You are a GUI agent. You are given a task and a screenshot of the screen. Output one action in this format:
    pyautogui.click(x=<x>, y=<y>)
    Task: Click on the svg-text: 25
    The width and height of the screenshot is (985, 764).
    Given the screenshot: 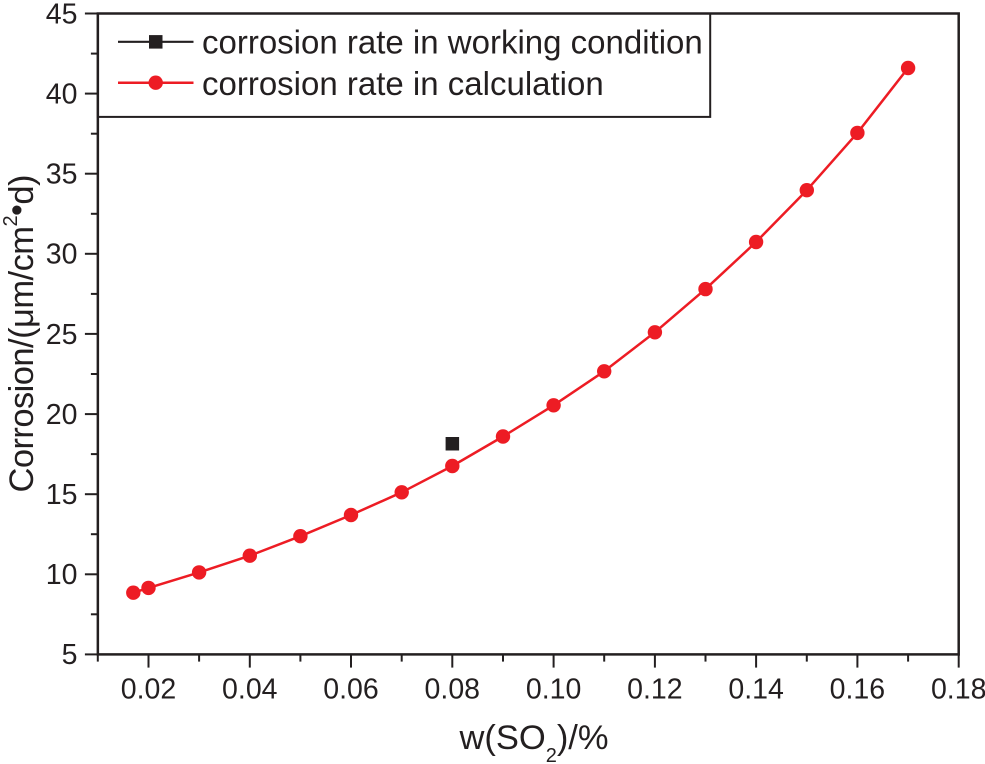 What is the action you would take?
    pyautogui.click(x=62, y=335)
    